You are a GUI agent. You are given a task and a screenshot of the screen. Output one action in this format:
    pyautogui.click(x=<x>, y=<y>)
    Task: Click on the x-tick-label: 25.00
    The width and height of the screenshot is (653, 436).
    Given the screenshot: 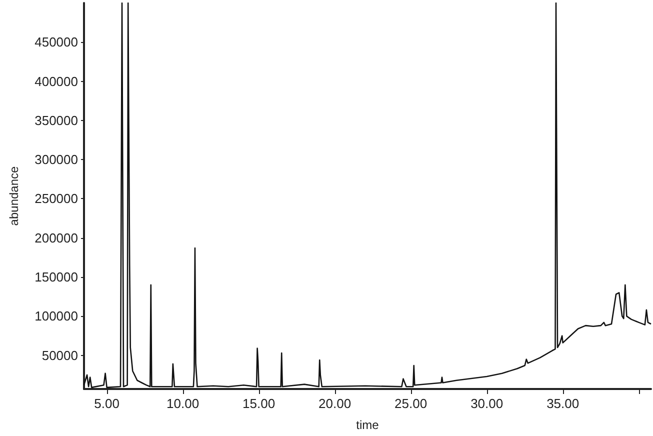 What is the action you would take?
    pyautogui.click(x=411, y=403)
    